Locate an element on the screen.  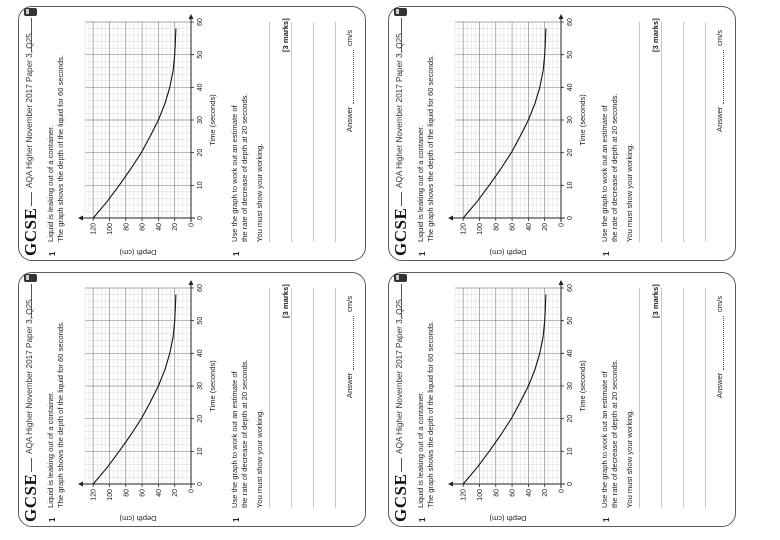
x-tick-label: 30 is located at coordinates (200, 386).